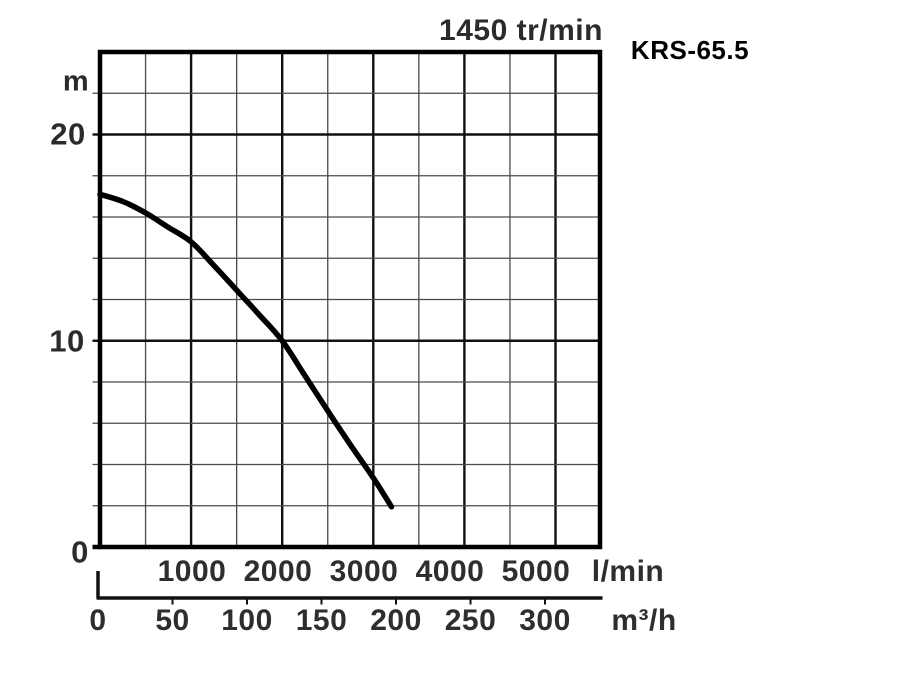 Image resolution: width=900 pixels, height=700 pixels. What do you see at coordinates (247, 620) in the screenshot?
I see `m3h-tick-label: 100` at bounding box center [247, 620].